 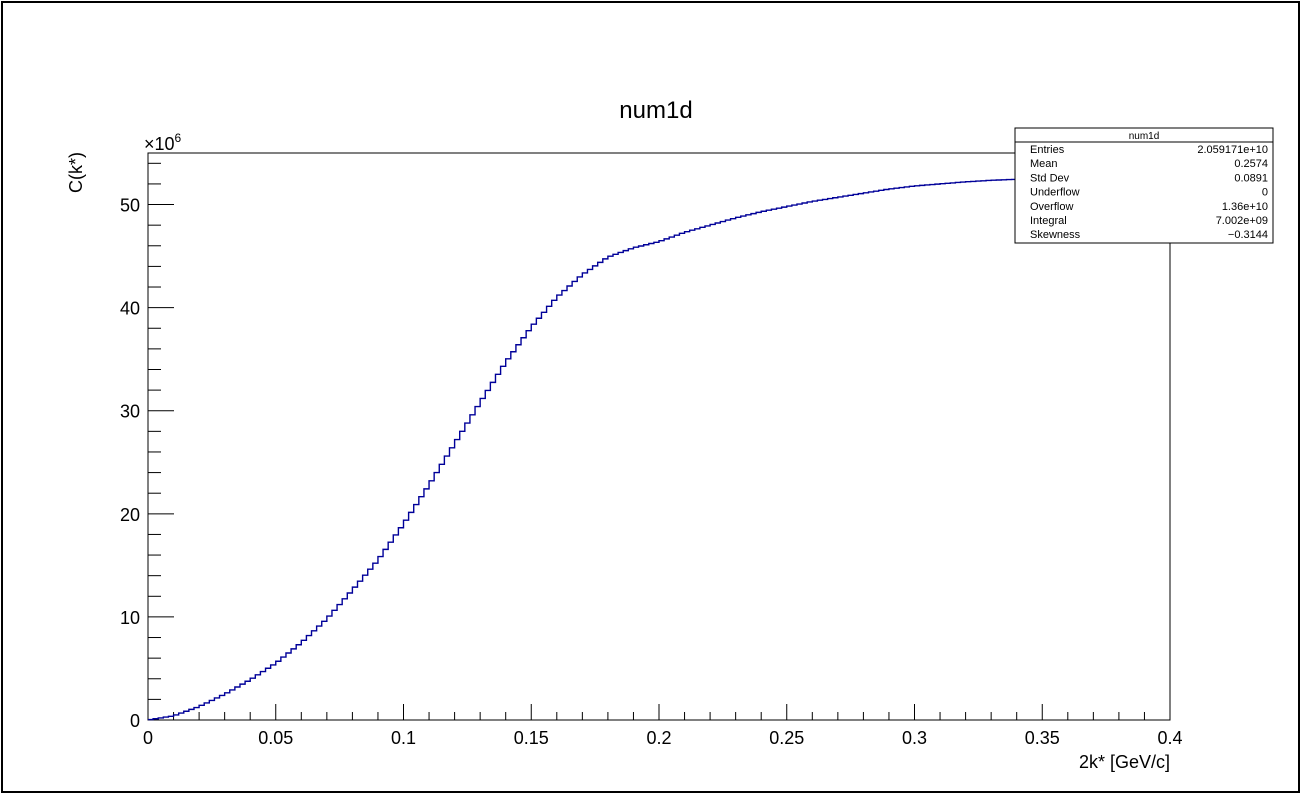 I want to click on y-axis-ticks, so click(x=161, y=441).